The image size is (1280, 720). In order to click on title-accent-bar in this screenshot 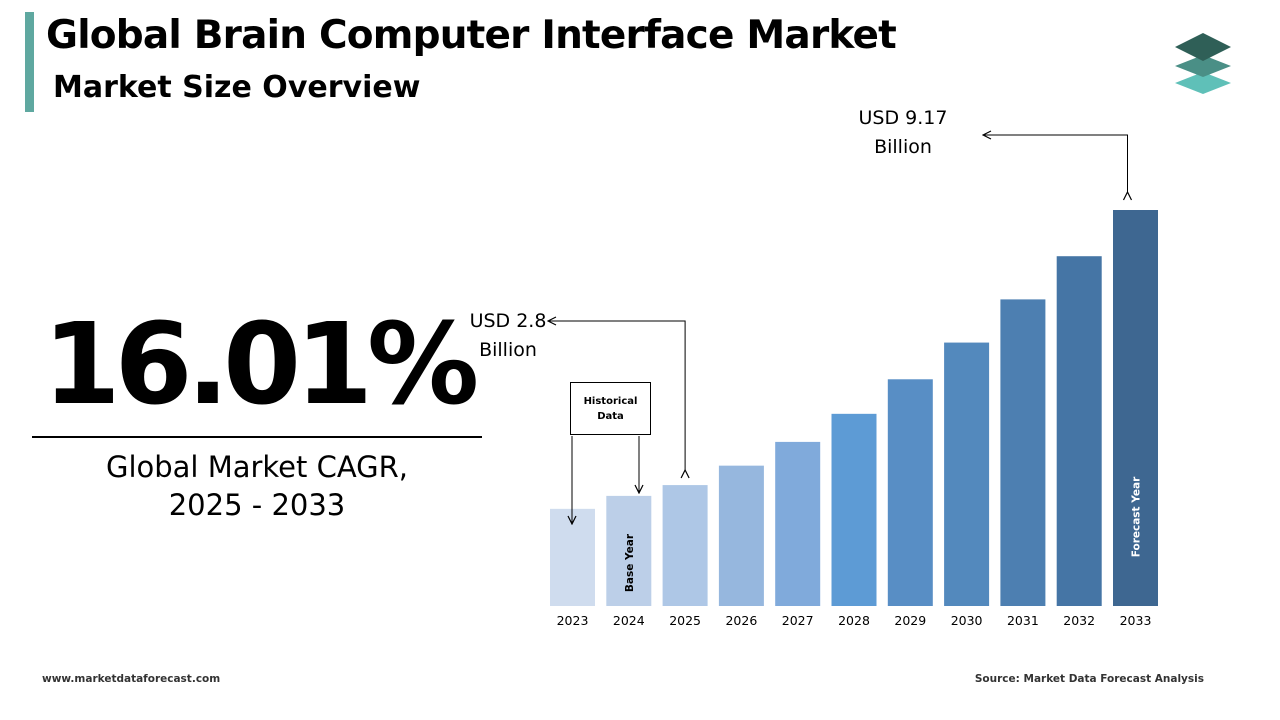, I will do `click(29, 62)`.